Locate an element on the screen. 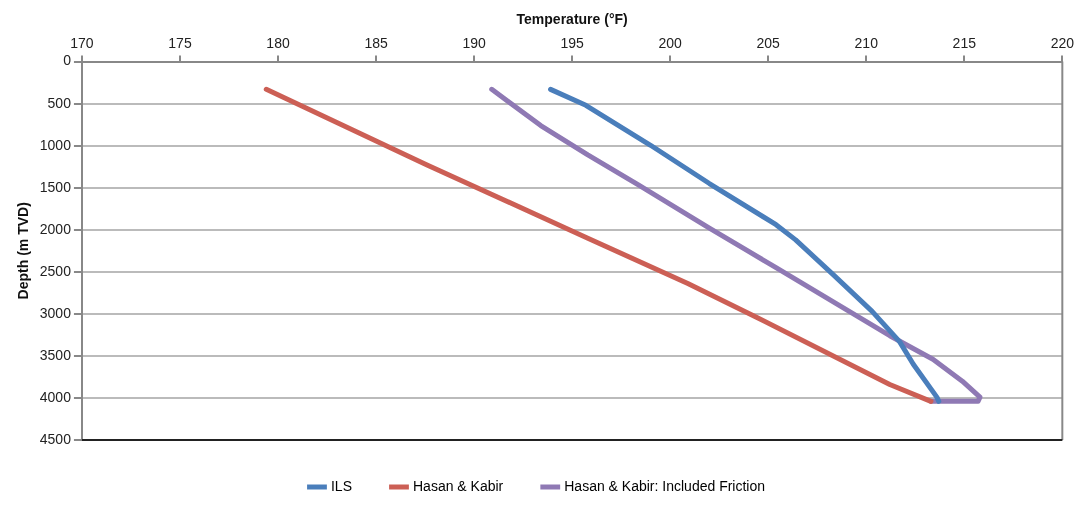  y-axis-title: Depth (m TVD) is located at coordinates (23, 251).